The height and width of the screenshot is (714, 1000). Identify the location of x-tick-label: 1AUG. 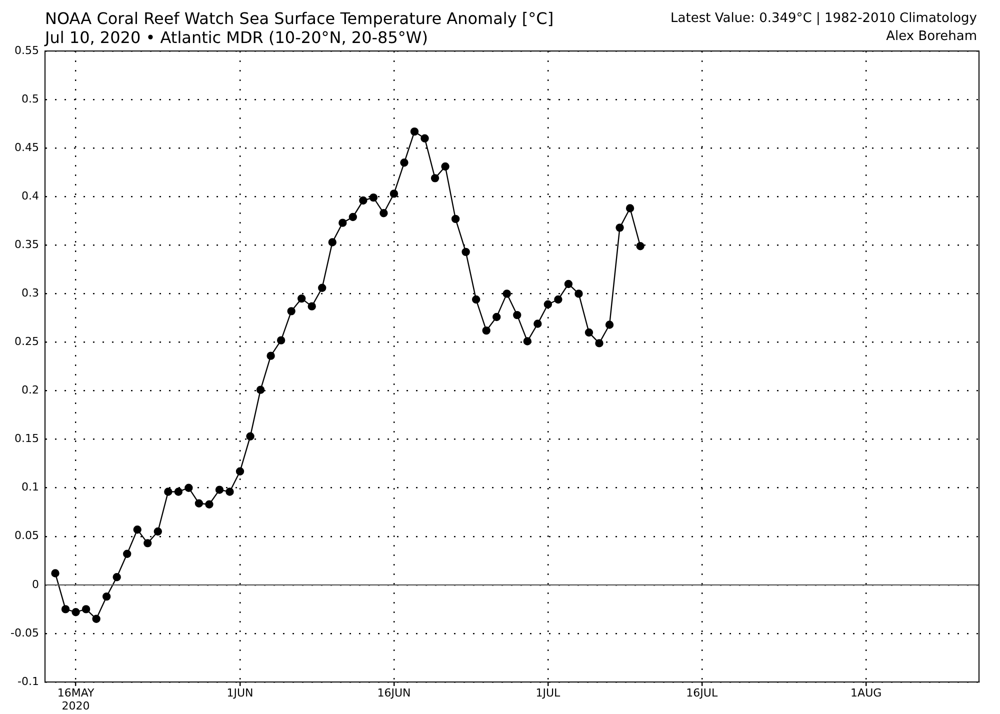
(866, 693).